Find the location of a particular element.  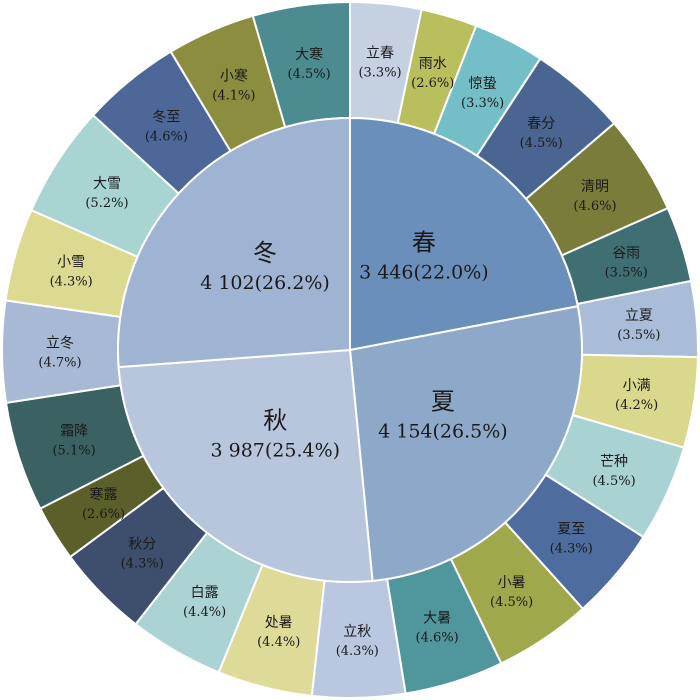

solar-term-name-label: 芒种 is located at coordinates (614, 462).